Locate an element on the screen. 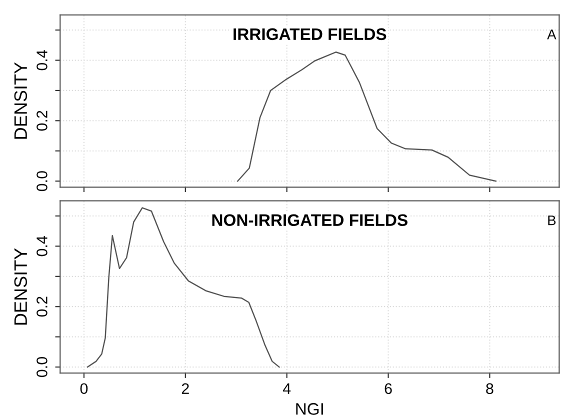  text: IRRIGATED FIELDS is located at coordinates (310, 34).